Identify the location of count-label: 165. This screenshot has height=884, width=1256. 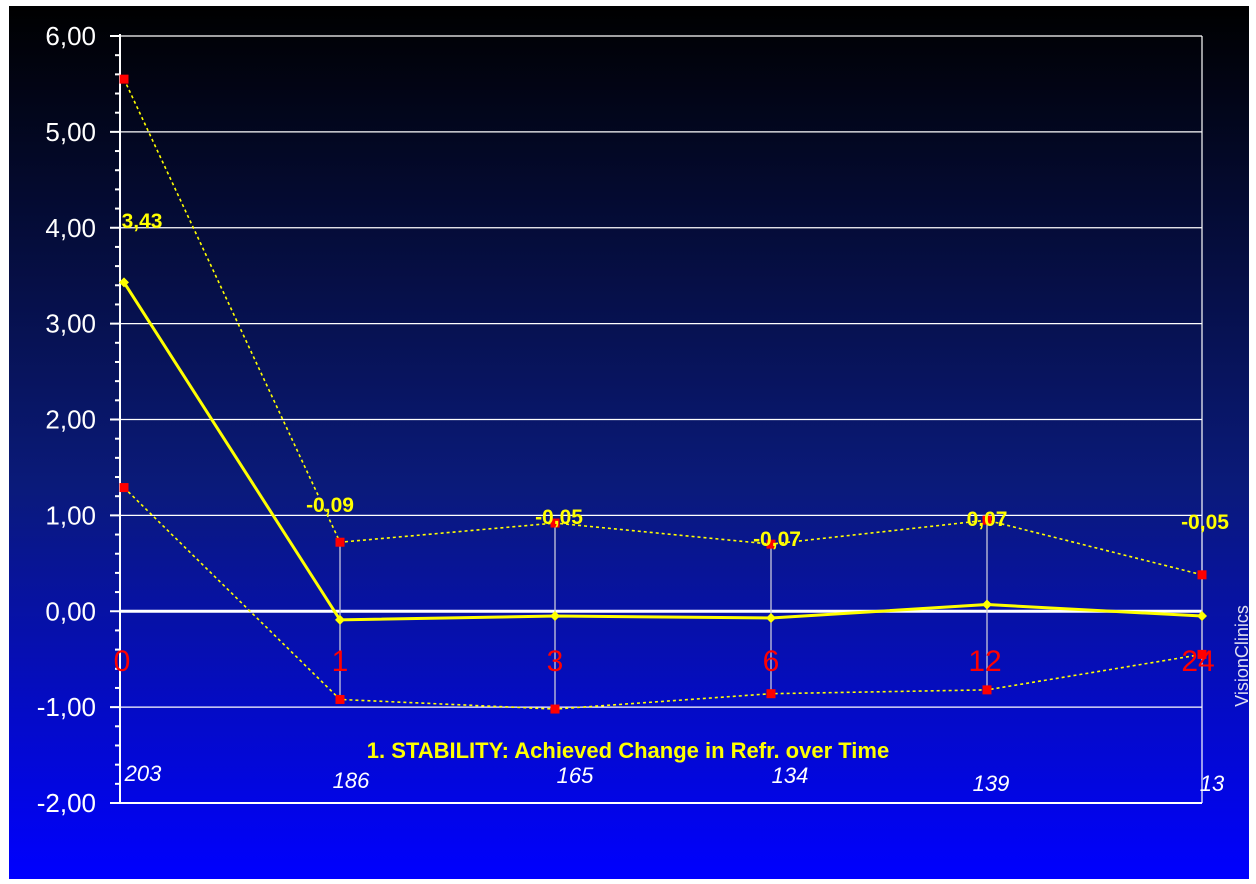
(575, 775).